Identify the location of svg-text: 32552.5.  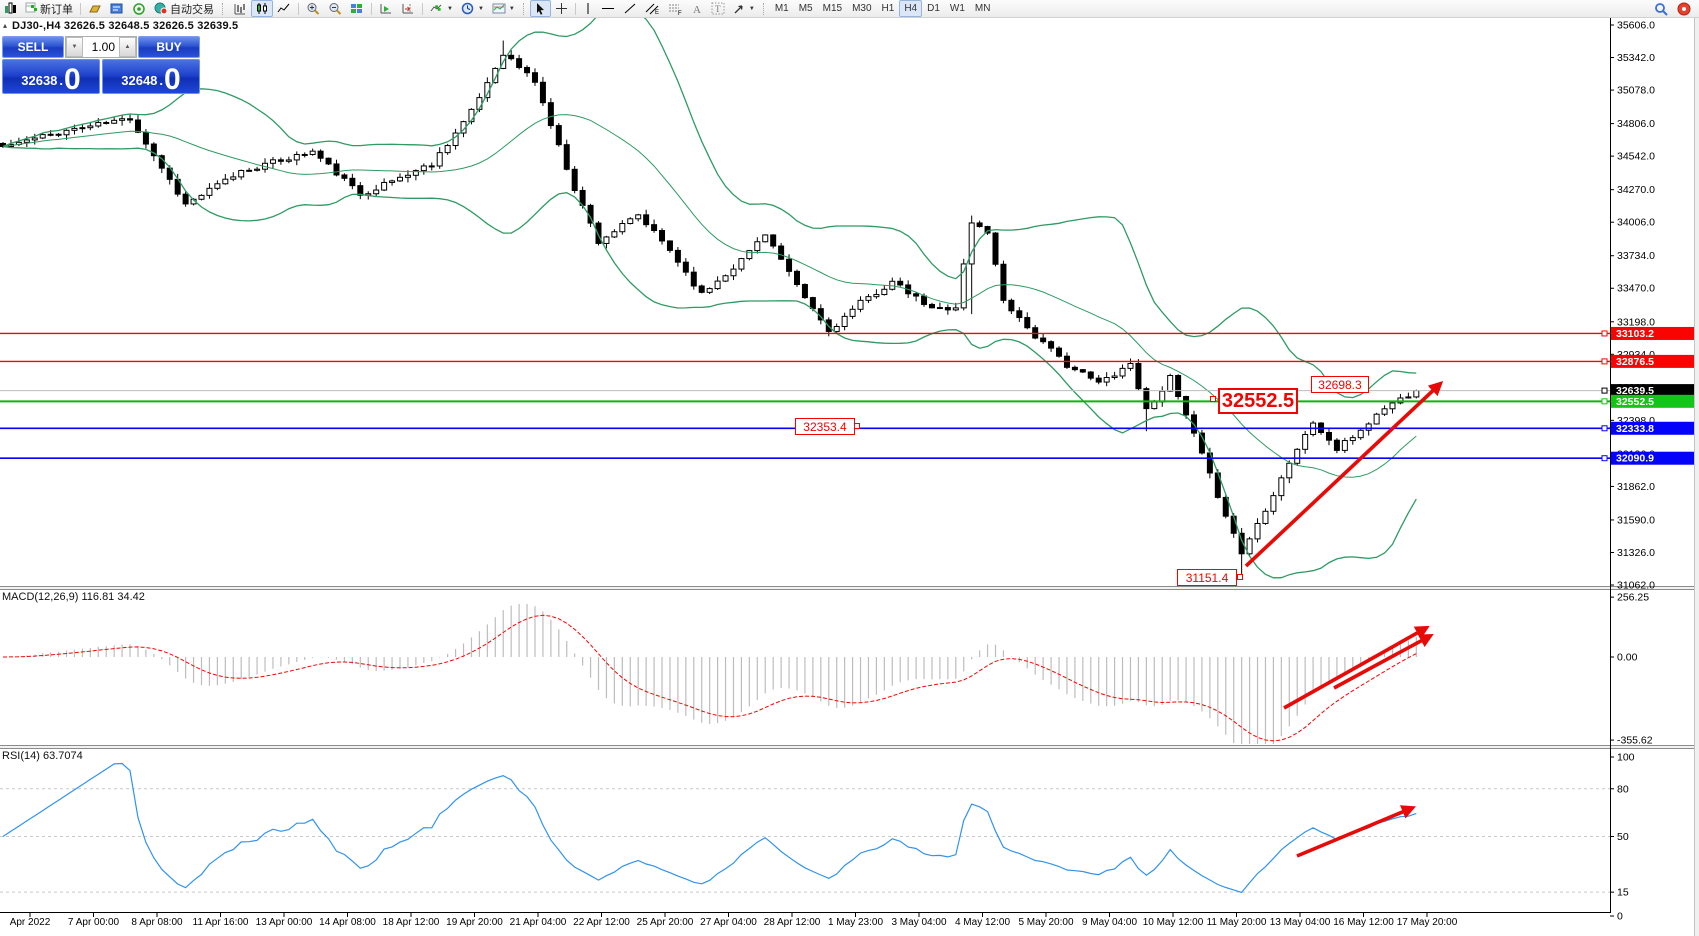
(1635, 402).